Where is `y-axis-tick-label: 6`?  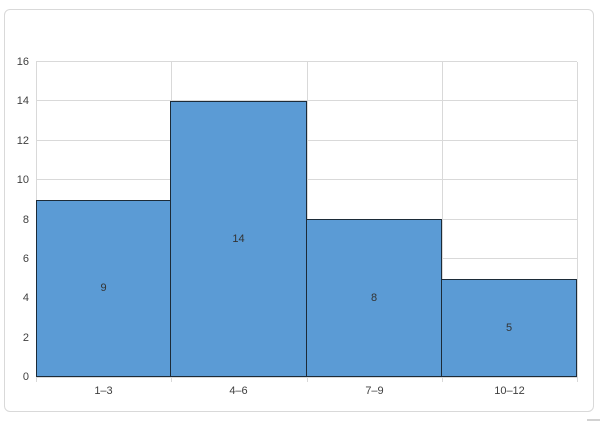 y-axis-tick-label: 6 is located at coordinates (25, 259).